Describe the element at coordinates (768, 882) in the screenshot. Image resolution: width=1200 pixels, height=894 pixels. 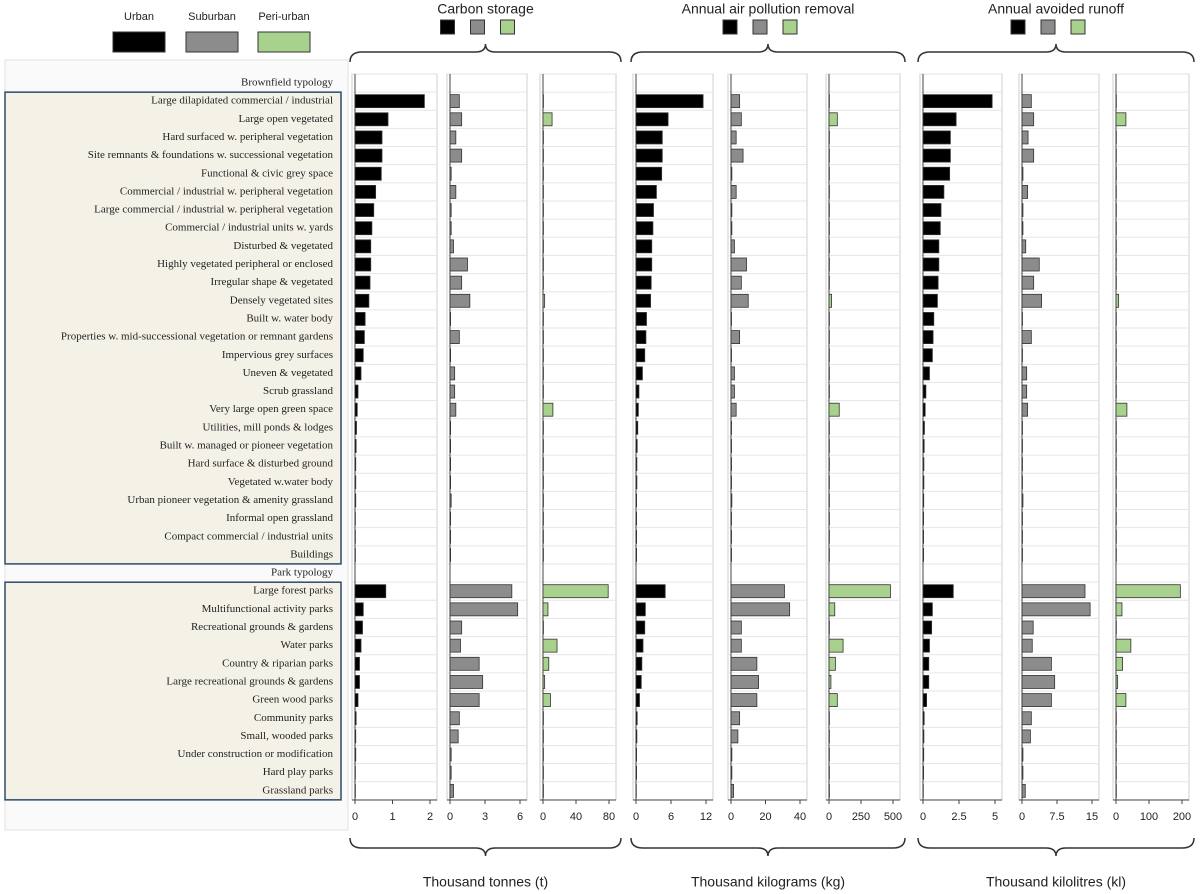
I see `x-axis-label: Thousand kilograms (kg)` at that location.